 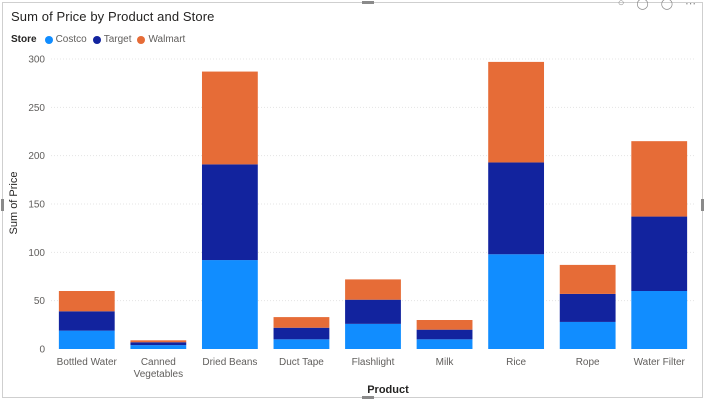 What do you see at coordinates (36, 108) in the screenshot?
I see `y-tick-label-250: 250` at bounding box center [36, 108].